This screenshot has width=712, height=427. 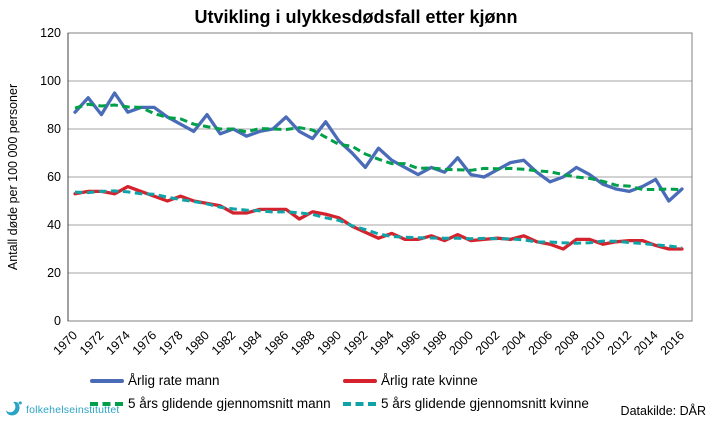 What do you see at coordinates (73, 409) in the screenshot?
I see `fhi-logo-text: folkehelseinstituttet` at bounding box center [73, 409].